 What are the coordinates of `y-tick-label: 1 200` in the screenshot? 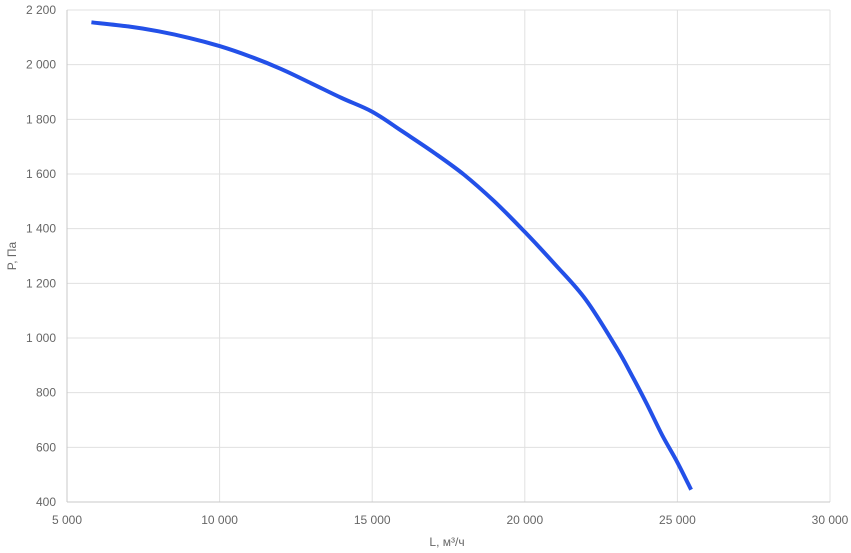 It's located at (41, 283).